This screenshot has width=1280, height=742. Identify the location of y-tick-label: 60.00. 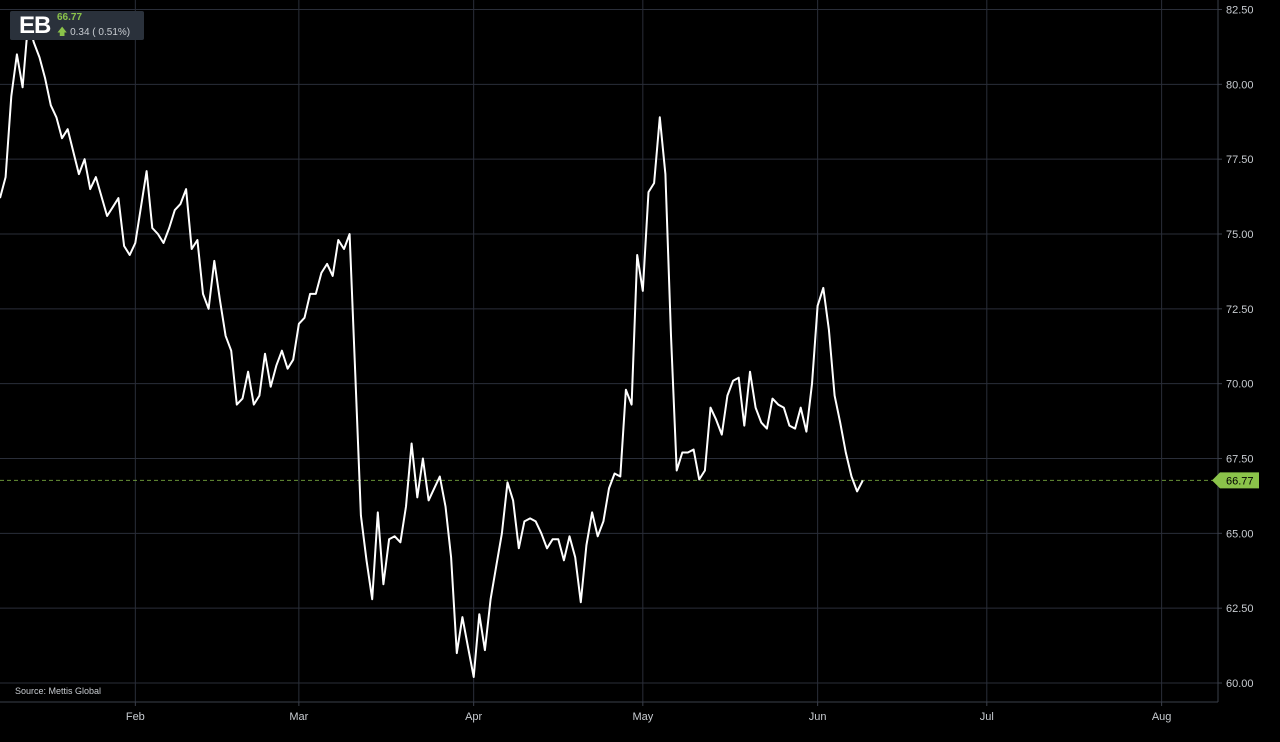
(1240, 684).